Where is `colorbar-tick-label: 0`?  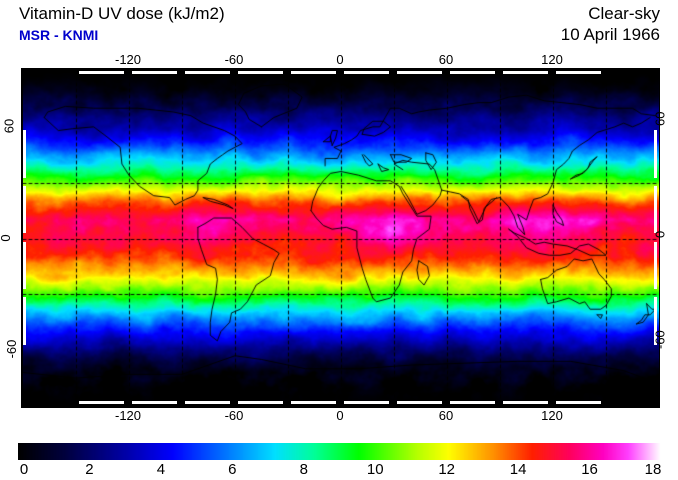 colorbar-tick-label: 0 is located at coordinates (24, 469).